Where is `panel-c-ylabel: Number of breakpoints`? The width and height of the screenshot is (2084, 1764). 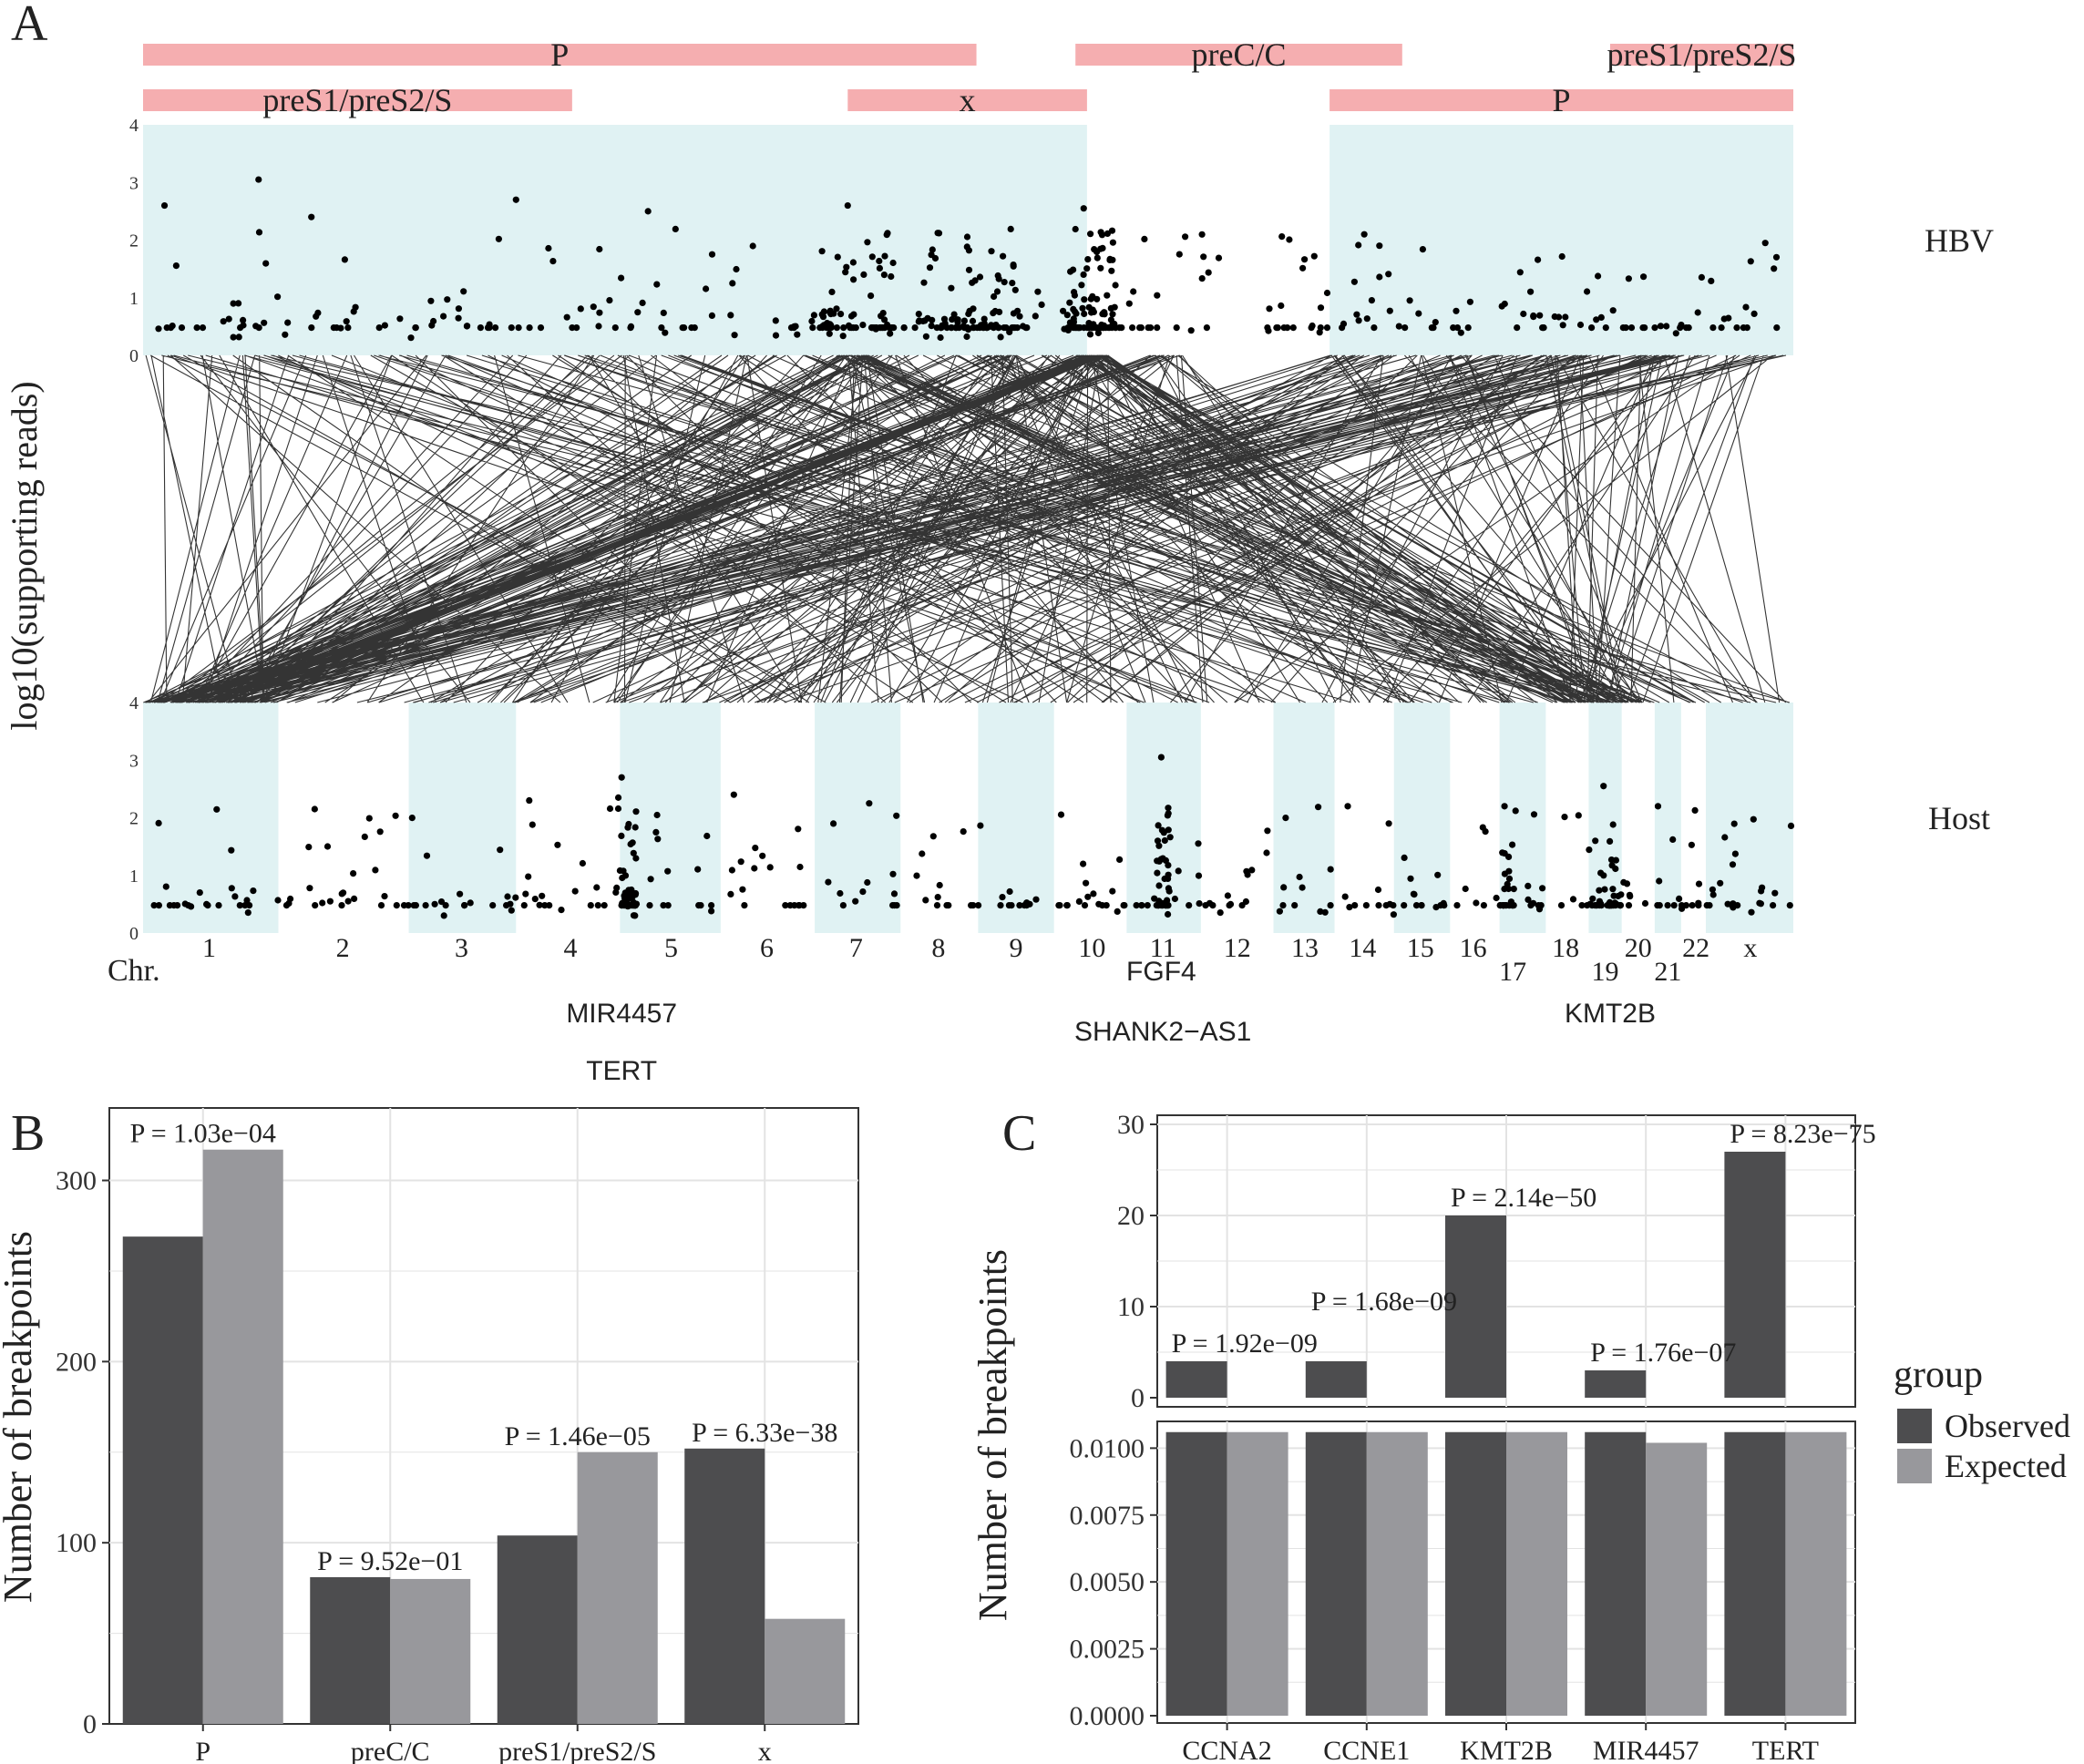
panel-c-ylabel: Number of breakpoints is located at coordinates (993, 1435).